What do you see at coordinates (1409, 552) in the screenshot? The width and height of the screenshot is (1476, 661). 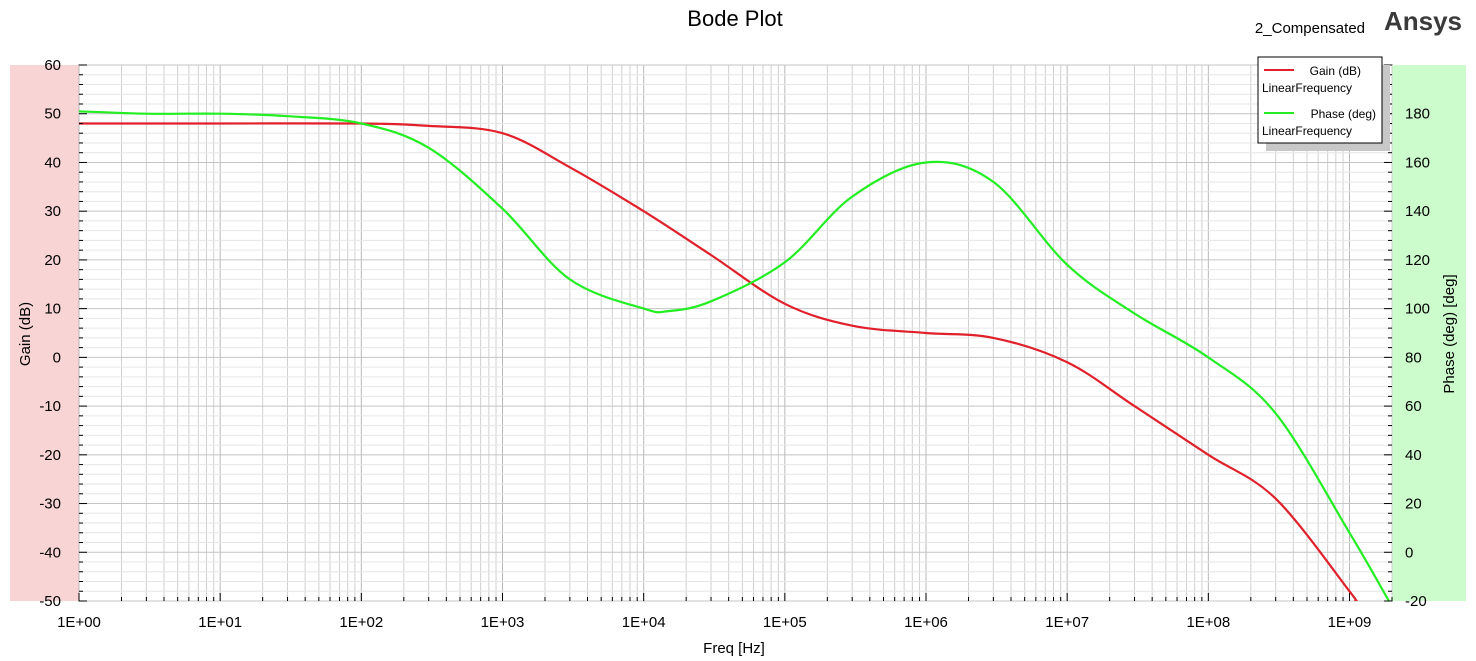 I see `y2-tick-label: 0` at bounding box center [1409, 552].